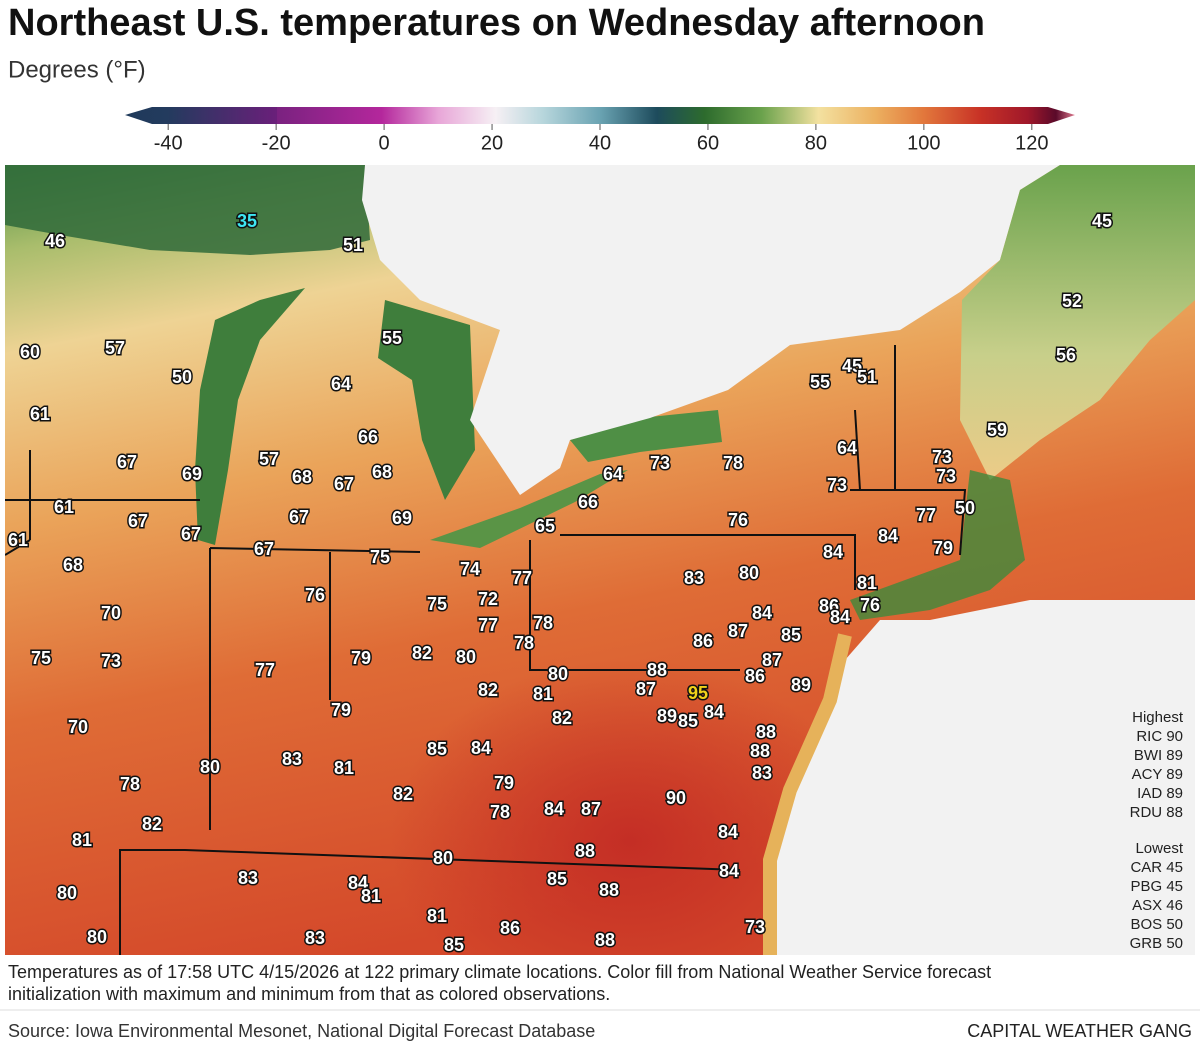  Describe the element at coordinates (600, 115) in the screenshot. I see `colorbar-ramp` at that location.